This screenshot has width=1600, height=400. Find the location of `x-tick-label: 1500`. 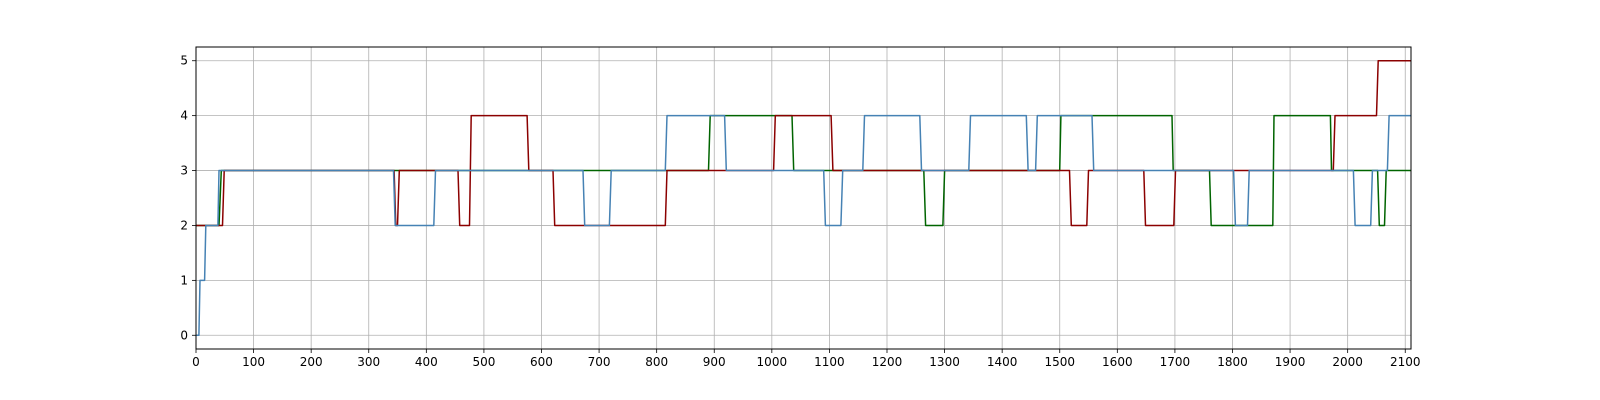

x-tick-label: 1500 is located at coordinates (1059, 362).